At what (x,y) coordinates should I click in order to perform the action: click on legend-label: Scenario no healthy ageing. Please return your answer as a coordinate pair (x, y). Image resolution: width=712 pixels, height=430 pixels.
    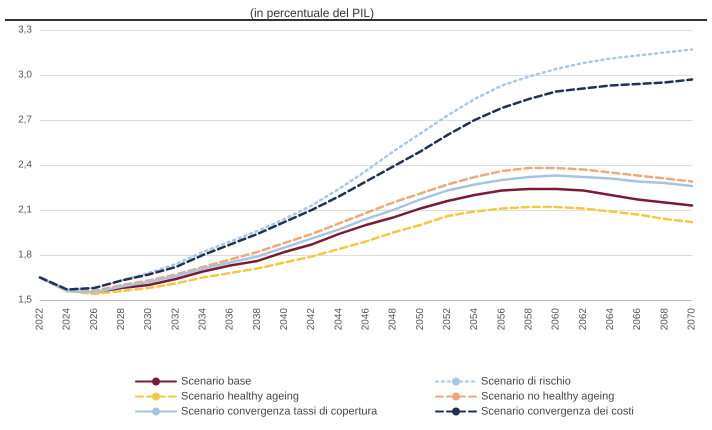
    Looking at the image, I should click on (547, 396).